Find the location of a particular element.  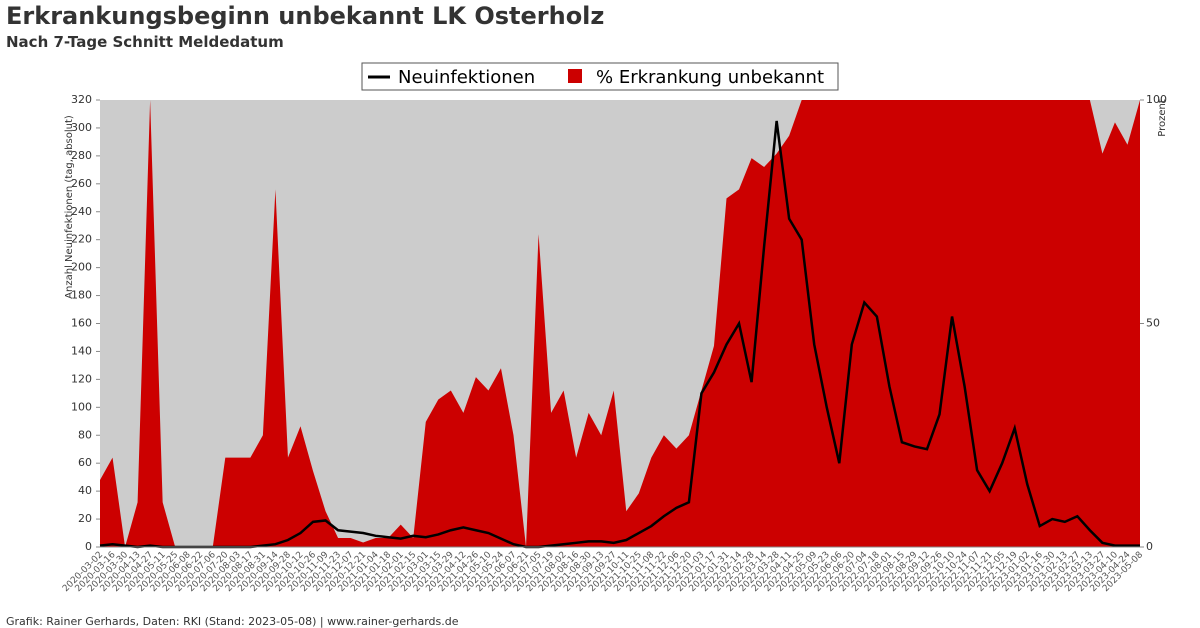

y-tick-label: 260 is located at coordinates (81, 183).